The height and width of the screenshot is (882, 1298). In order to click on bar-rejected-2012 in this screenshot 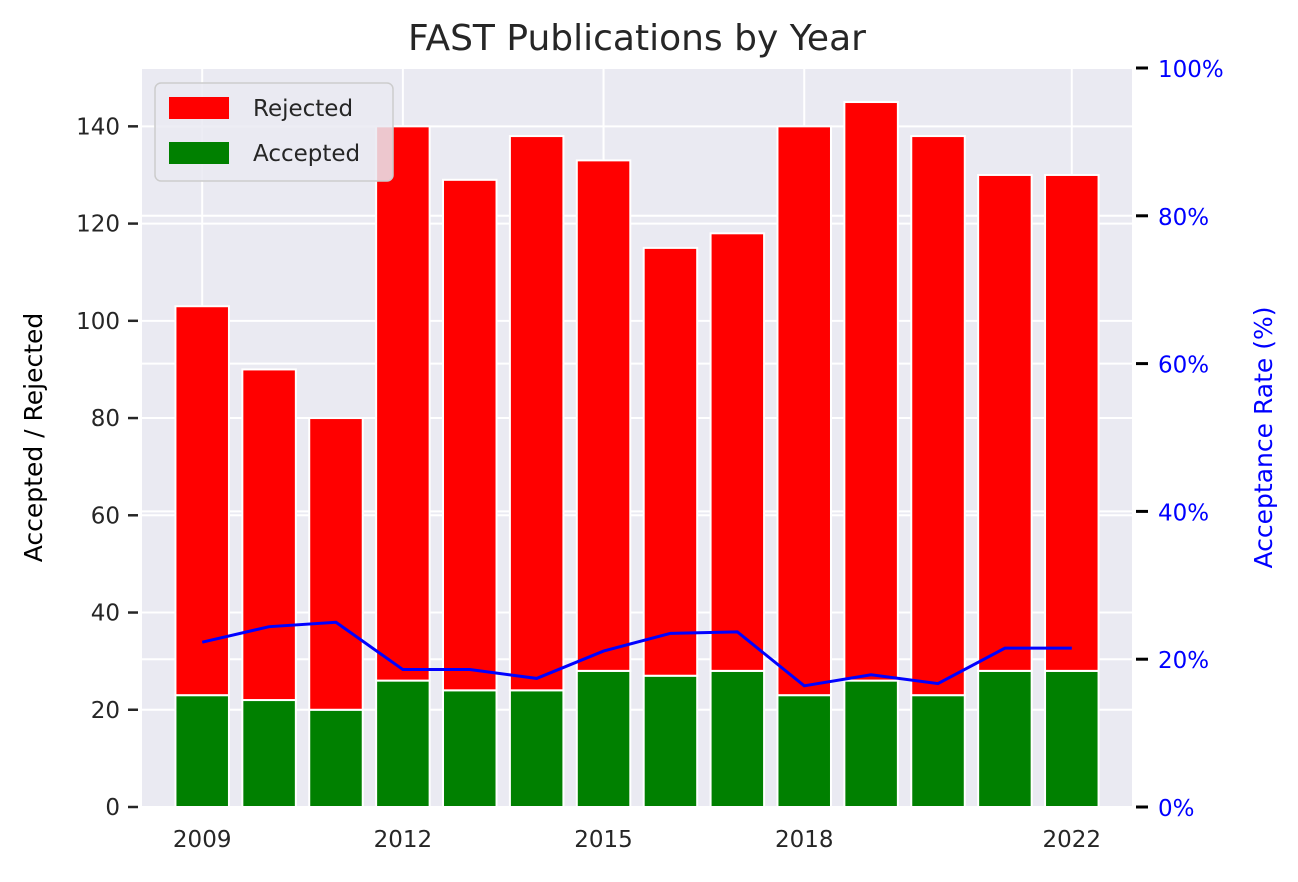, I will do `click(403, 403)`.